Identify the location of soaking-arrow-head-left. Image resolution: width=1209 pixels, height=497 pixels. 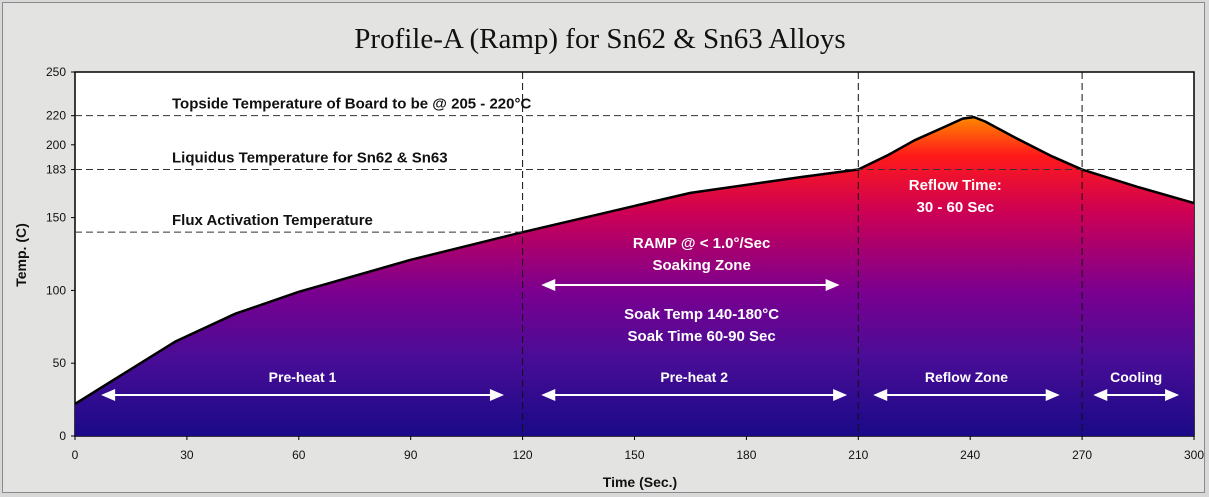
(548, 285).